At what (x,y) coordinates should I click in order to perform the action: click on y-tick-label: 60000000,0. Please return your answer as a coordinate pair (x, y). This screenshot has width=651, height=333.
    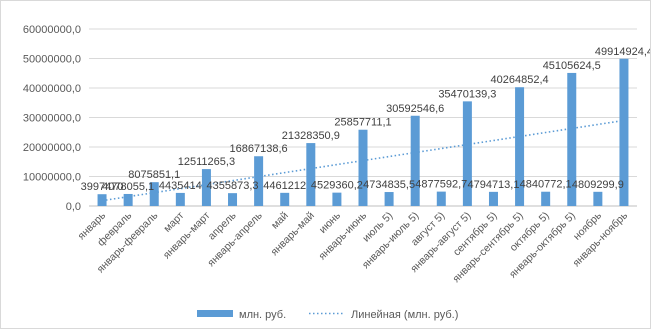
    Looking at the image, I should click on (52, 30).